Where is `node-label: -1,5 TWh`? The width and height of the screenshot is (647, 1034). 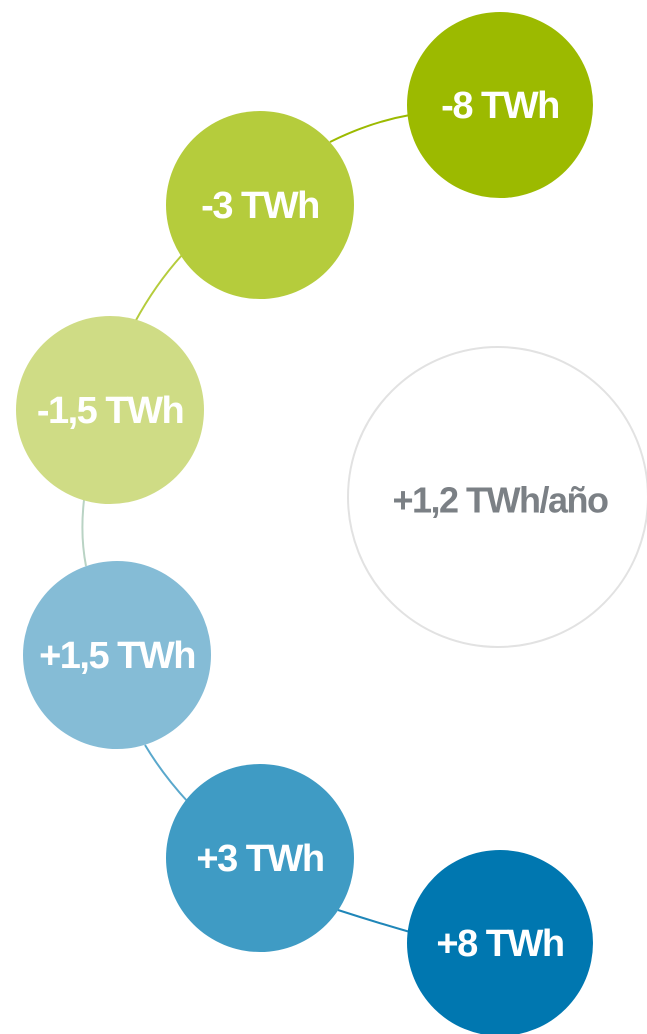
node-label: -1,5 TWh is located at coordinates (110, 411).